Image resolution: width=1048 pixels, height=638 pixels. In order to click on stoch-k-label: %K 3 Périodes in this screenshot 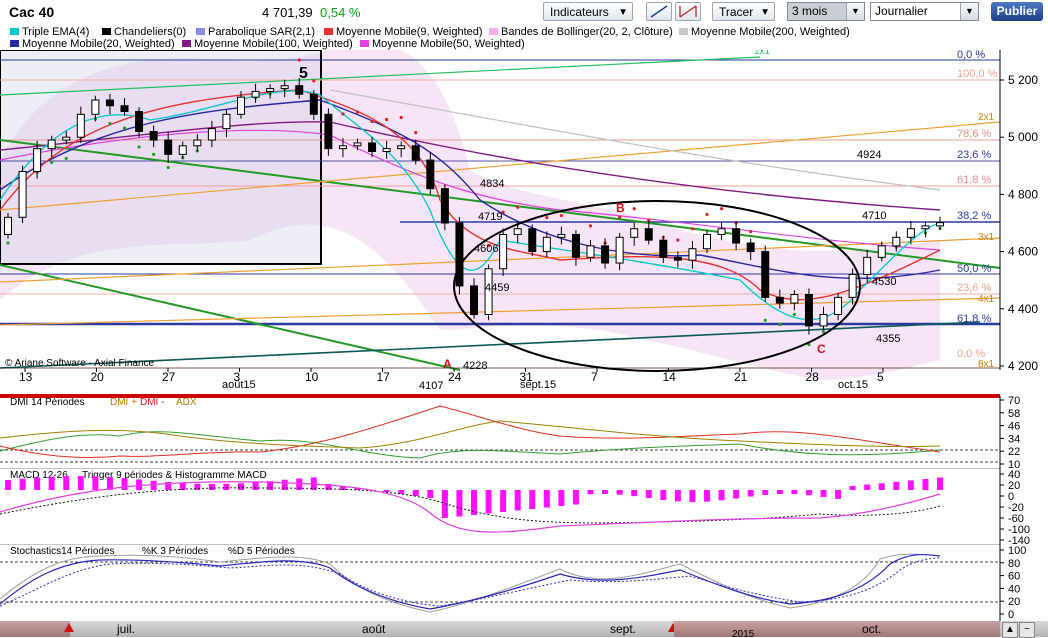, I will do `click(175, 551)`.